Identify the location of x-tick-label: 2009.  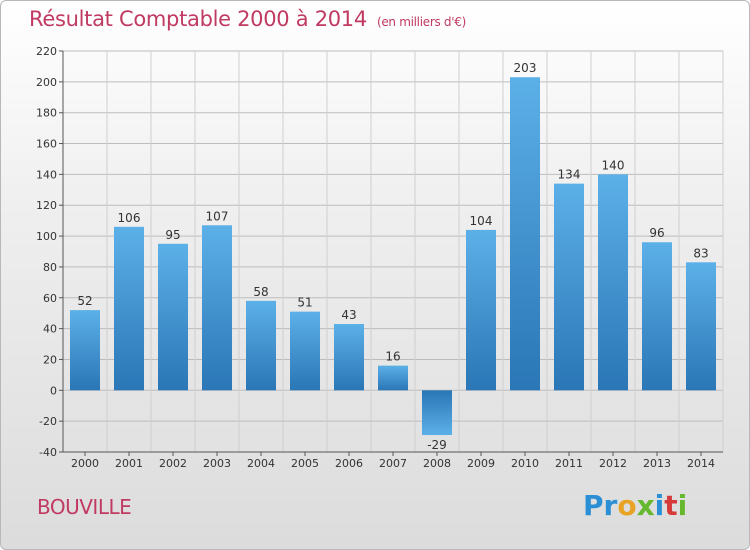
(481, 463).